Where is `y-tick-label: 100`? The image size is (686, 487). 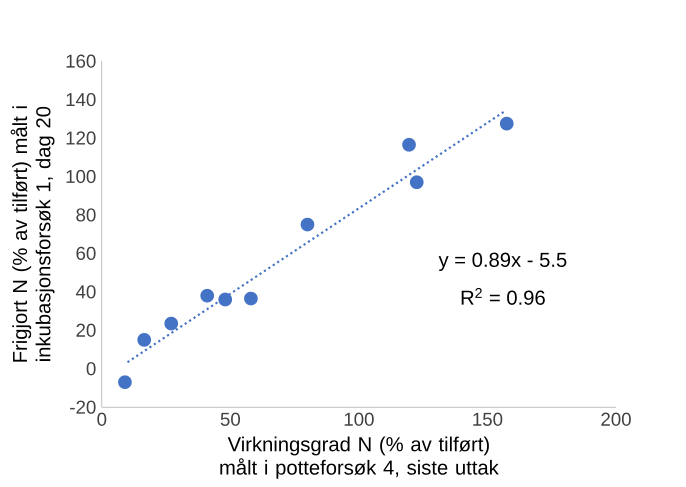
y-tick-label: 100 is located at coordinates (81, 177).